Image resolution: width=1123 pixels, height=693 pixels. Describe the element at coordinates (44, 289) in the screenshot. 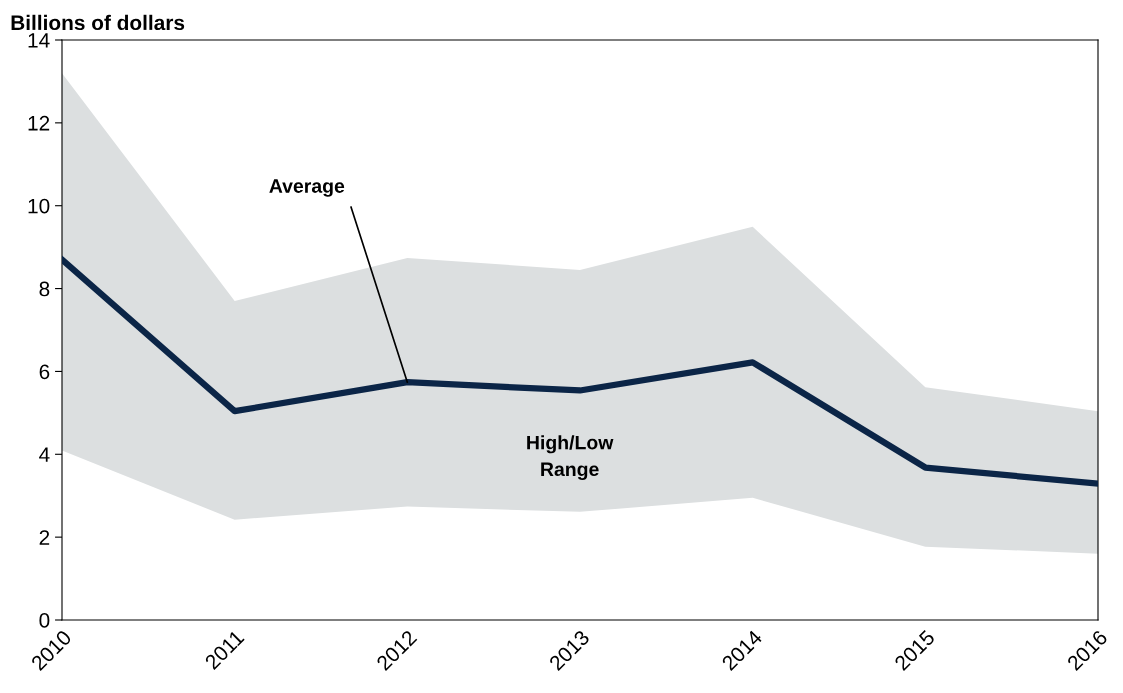

I see `y-tick-label: 8` at that location.